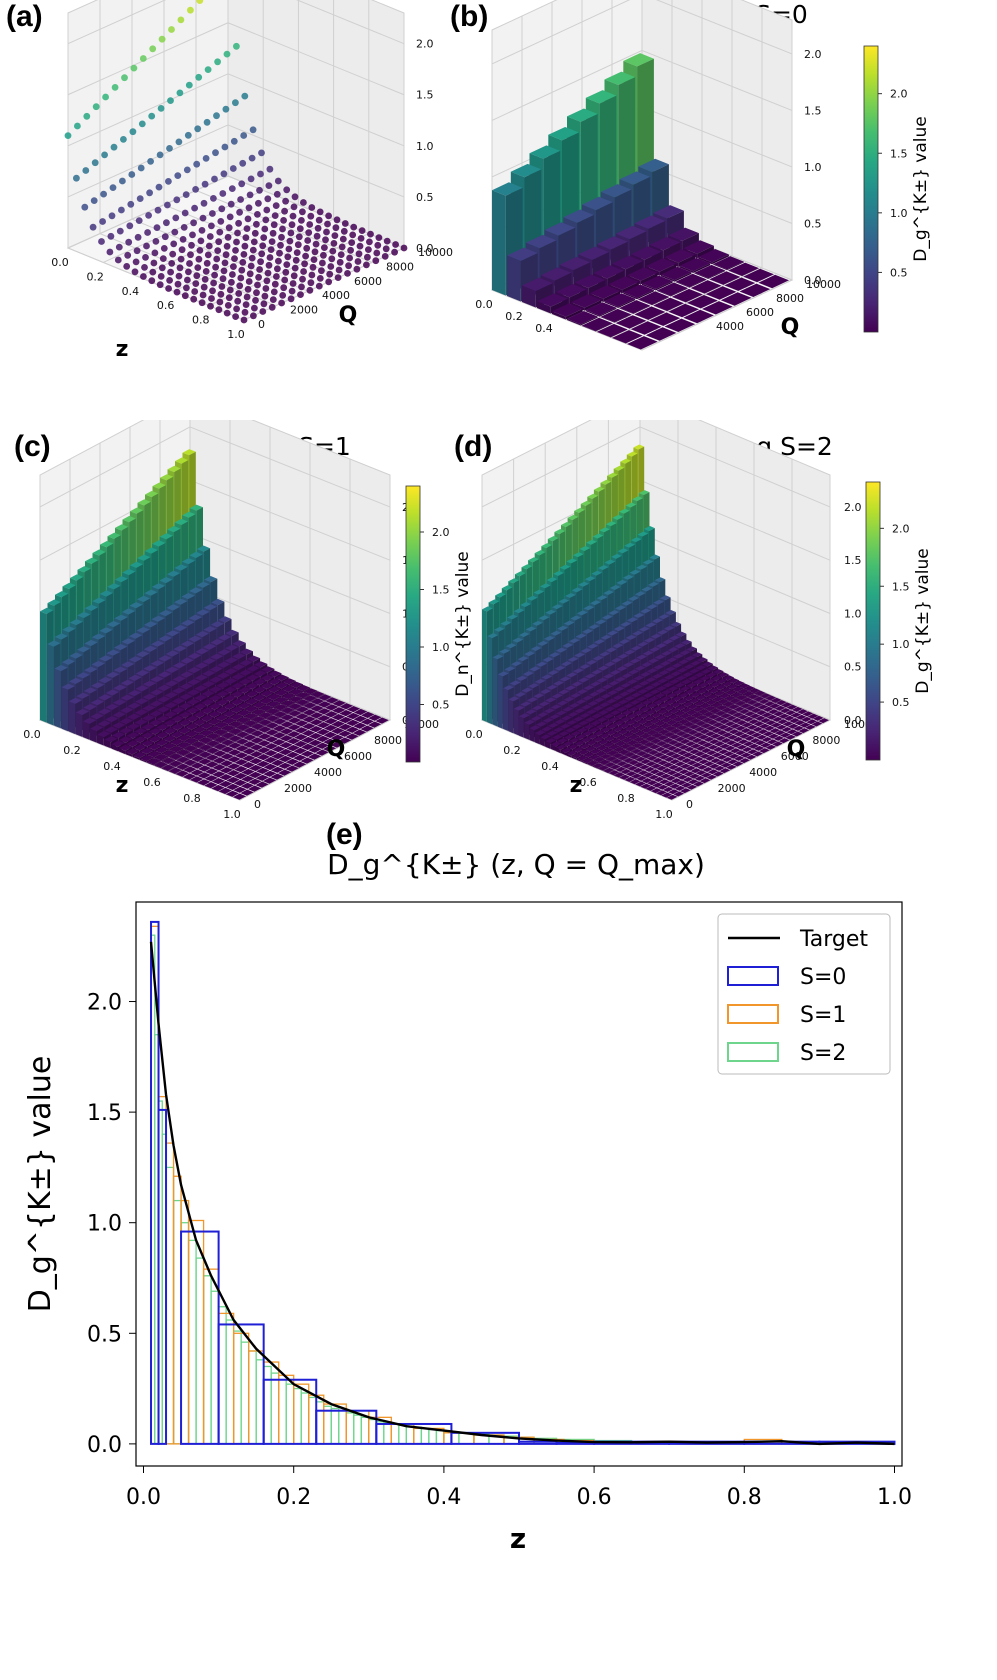 This screenshot has width=997, height=1680. What do you see at coordinates (358, 756) in the screenshot?
I see `q-tick-label: 6000` at bounding box center [358, 756].